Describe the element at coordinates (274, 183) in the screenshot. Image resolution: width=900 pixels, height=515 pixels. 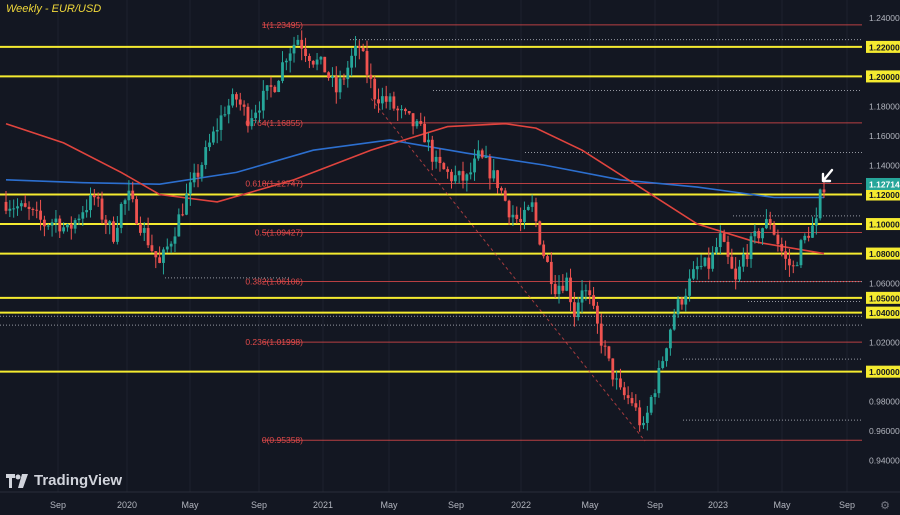
I see `fib-level-label: 0.618(1.12747)` at that location.